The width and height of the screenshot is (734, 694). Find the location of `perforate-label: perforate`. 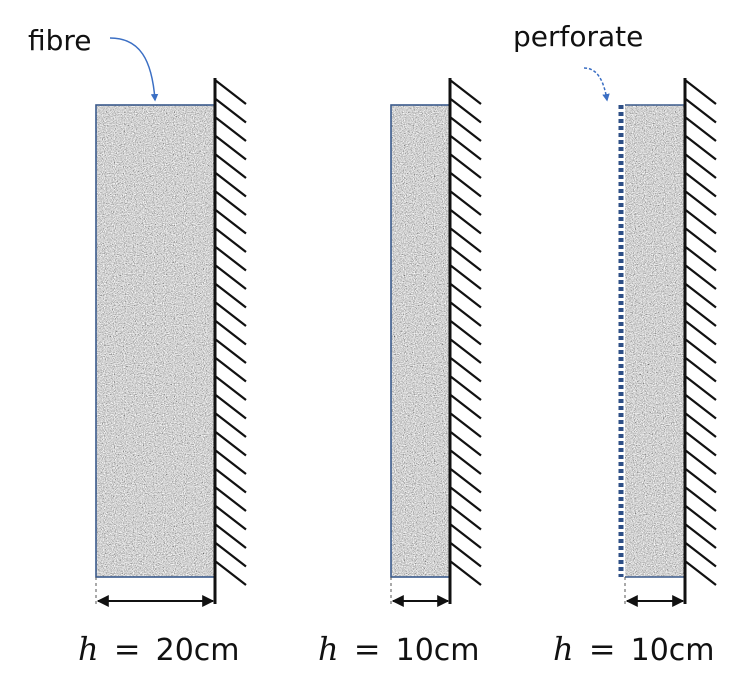

perforate-label: perforate is located at coordinates (578, 36).